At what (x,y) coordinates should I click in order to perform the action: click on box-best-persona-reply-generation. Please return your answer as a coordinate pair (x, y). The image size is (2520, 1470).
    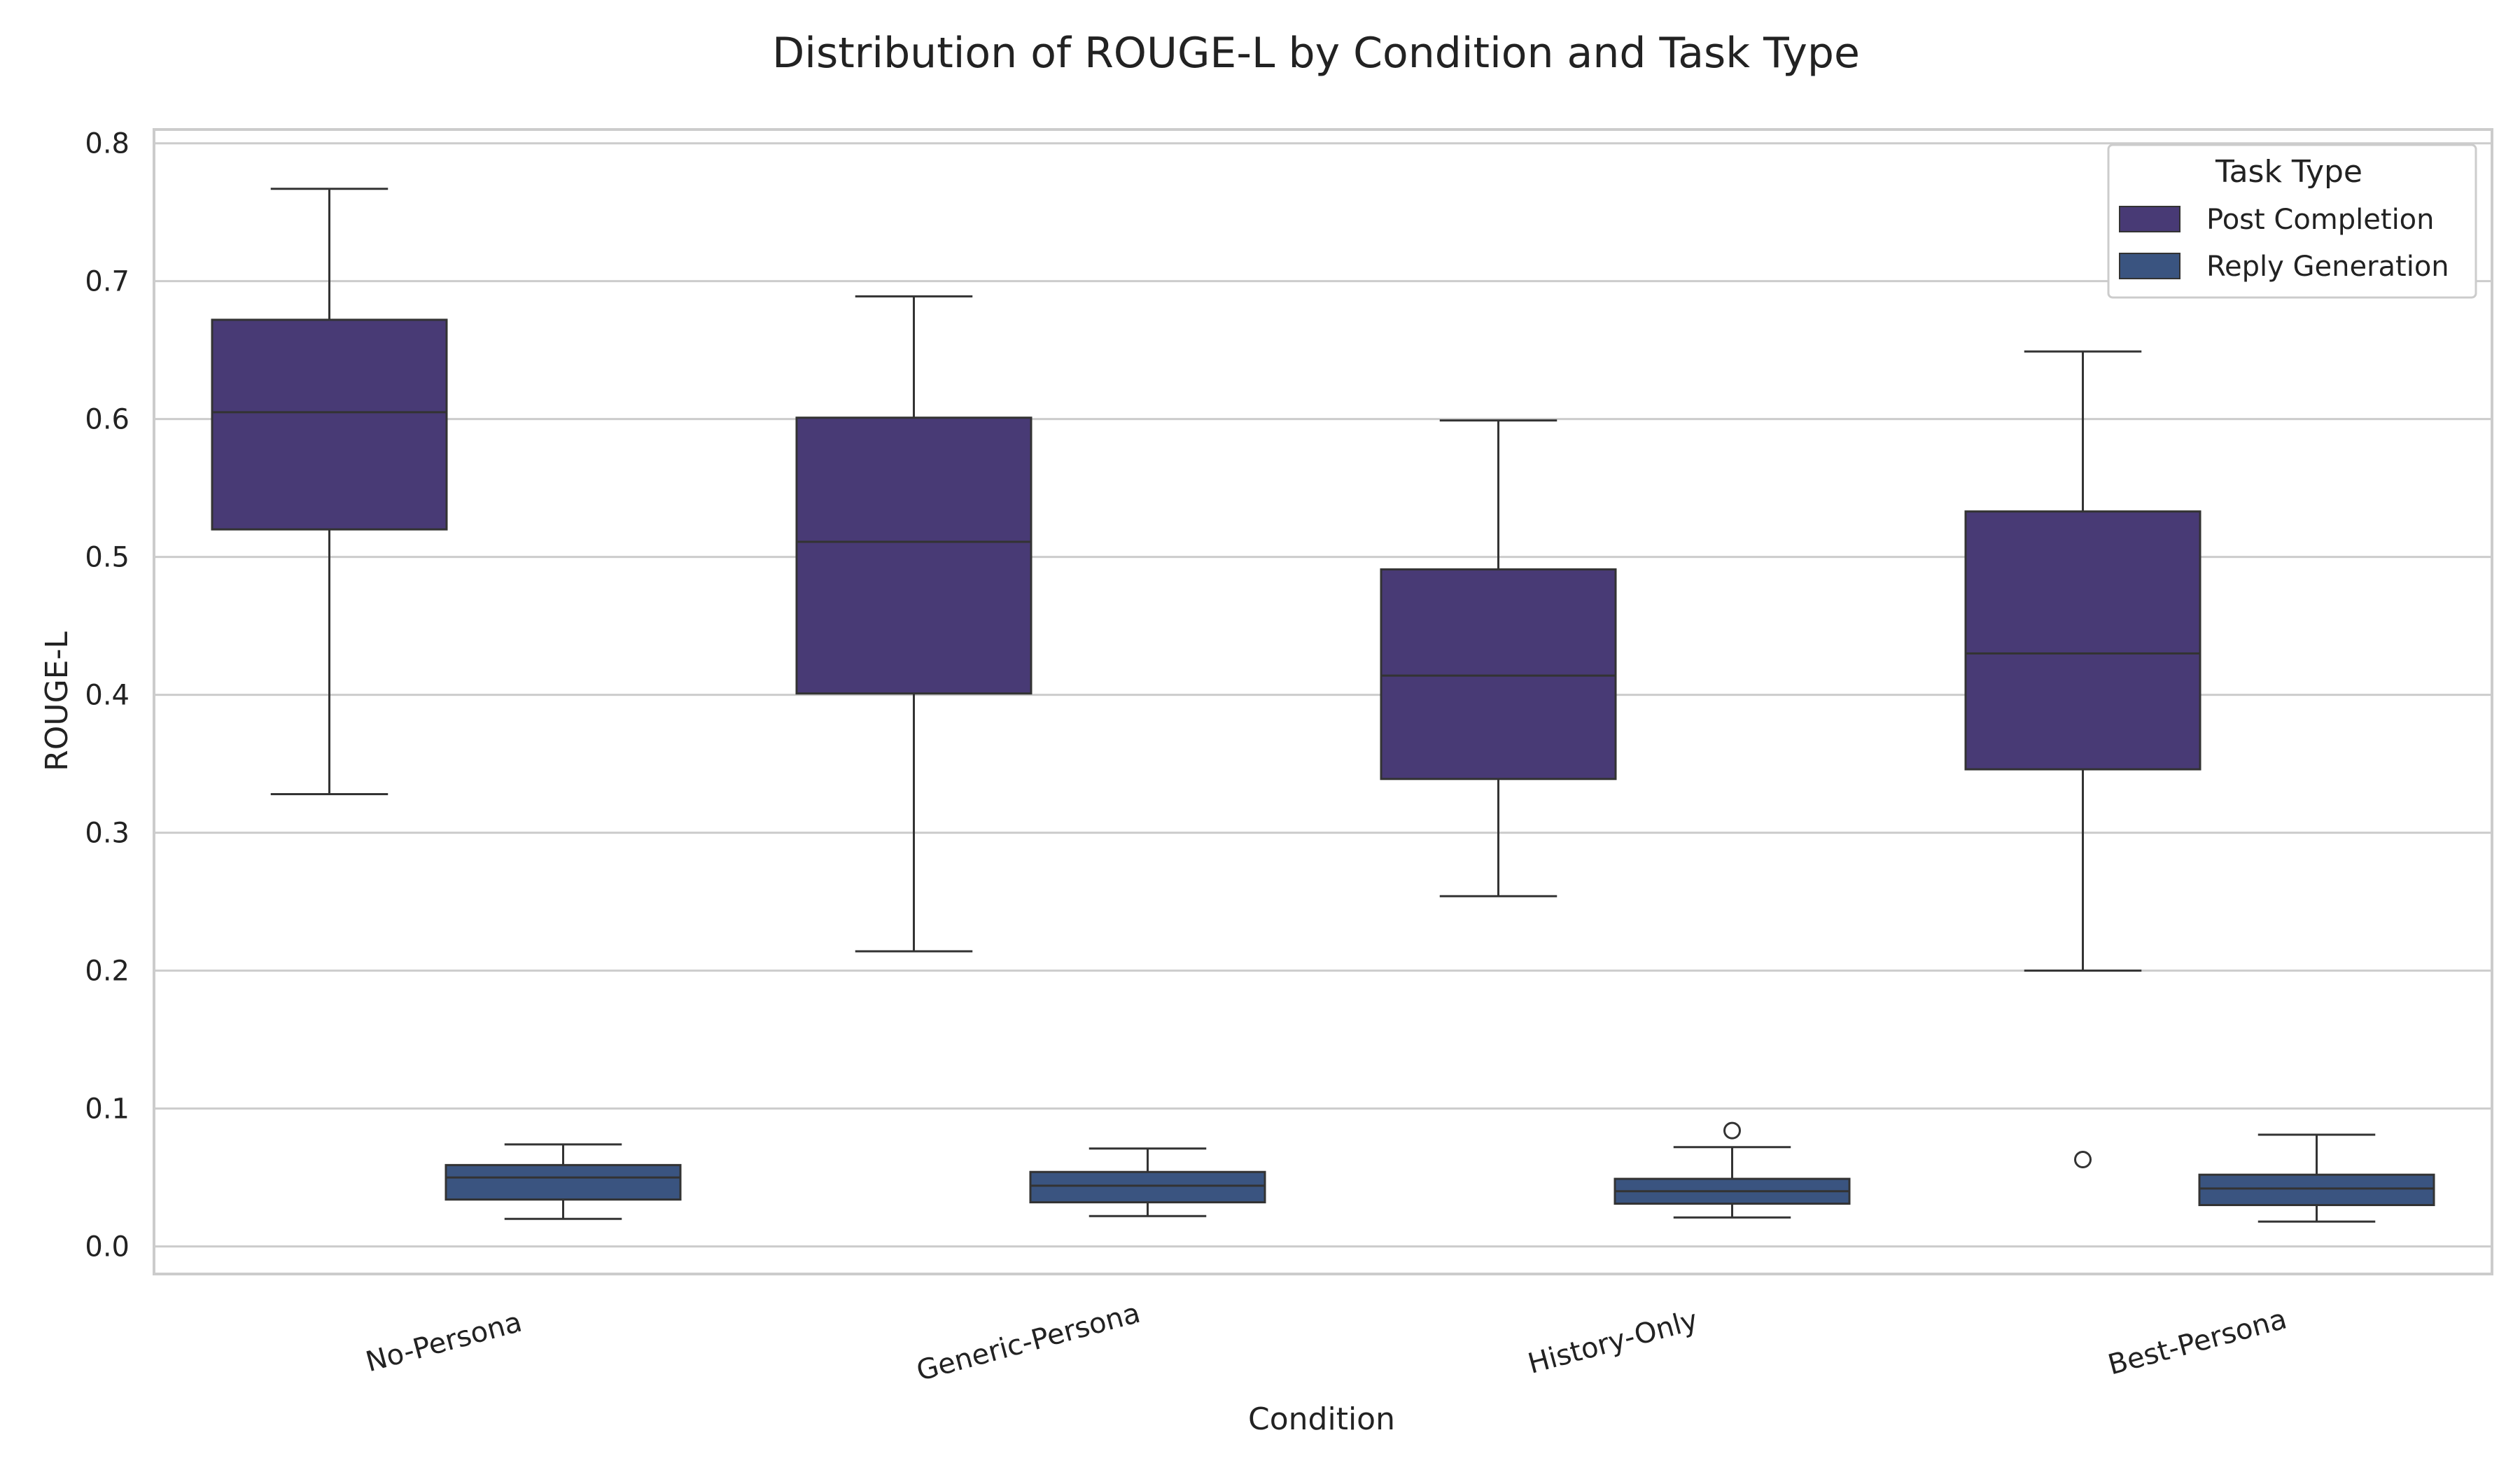
    Looking at the image, I should click on (2316, 1178).